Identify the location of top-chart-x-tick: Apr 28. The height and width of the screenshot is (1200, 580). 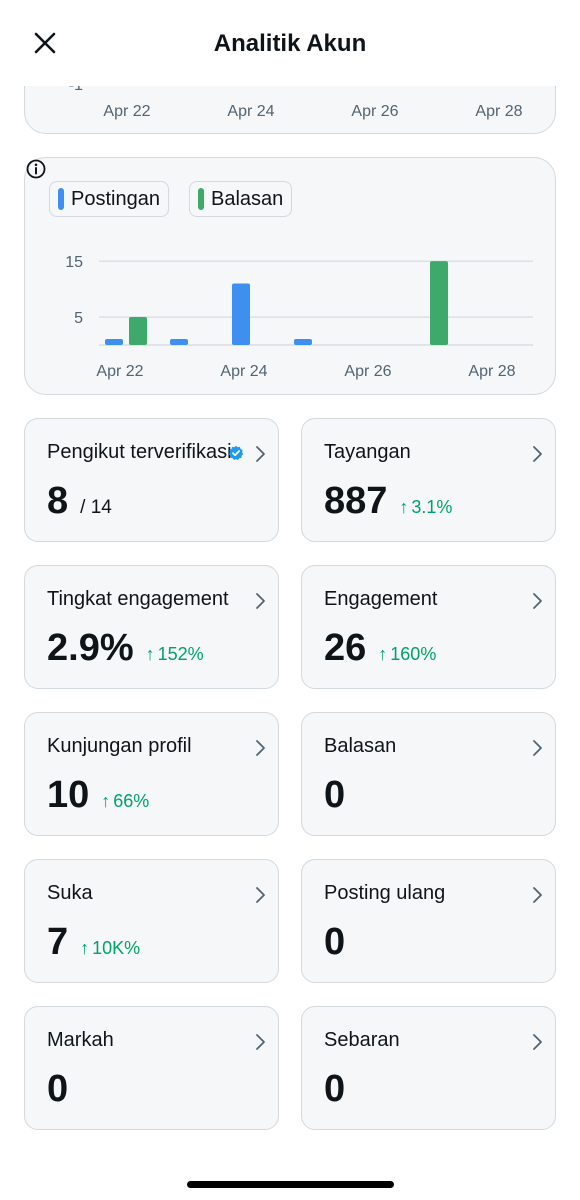
(498, 111).